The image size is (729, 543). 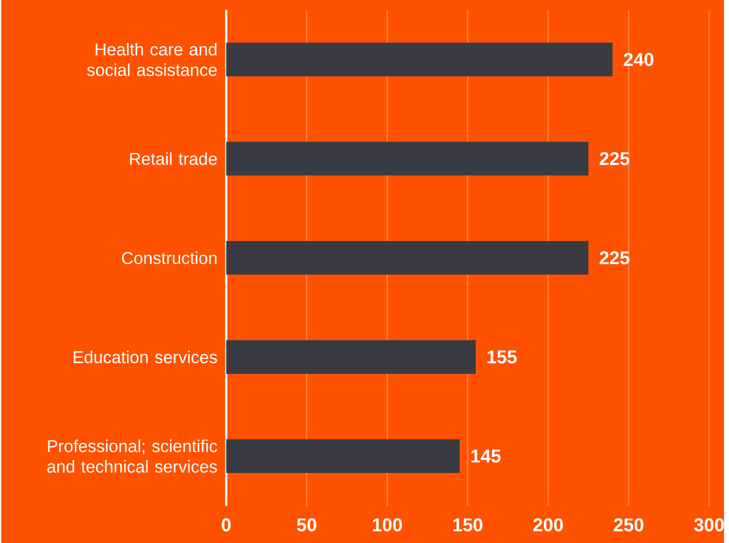 What do you see at coordinates (152, 59) in the screenshot?
I see `y-tick-label: Health care and social assistance` at bounding box center [152, 59].